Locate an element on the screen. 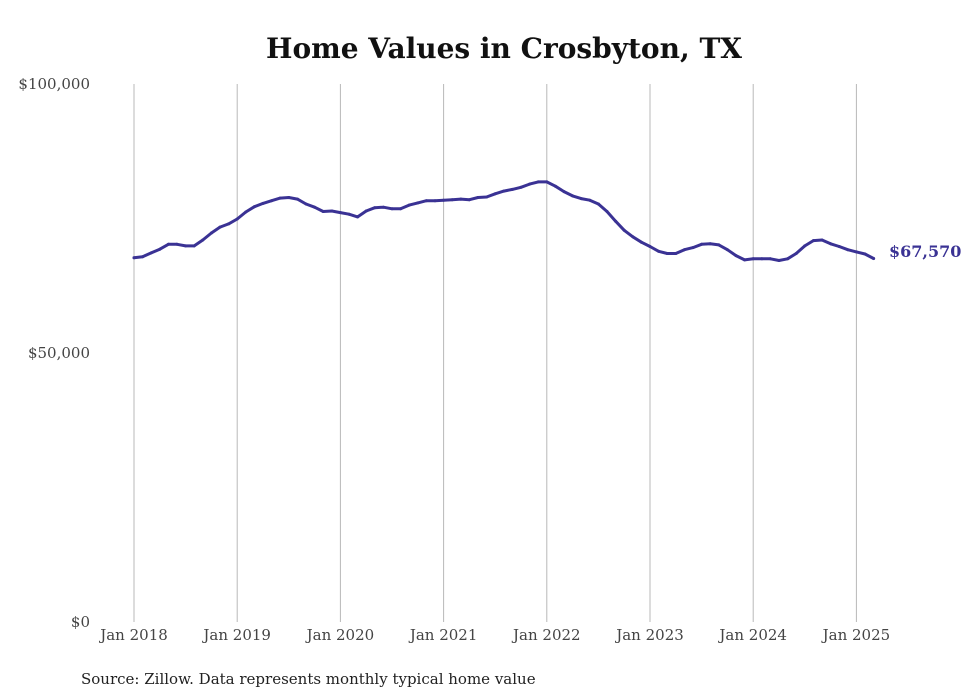 The width and height of the screenshot is (980, 699). end-value-label: $67,570 is located at coordinates (925, 251).